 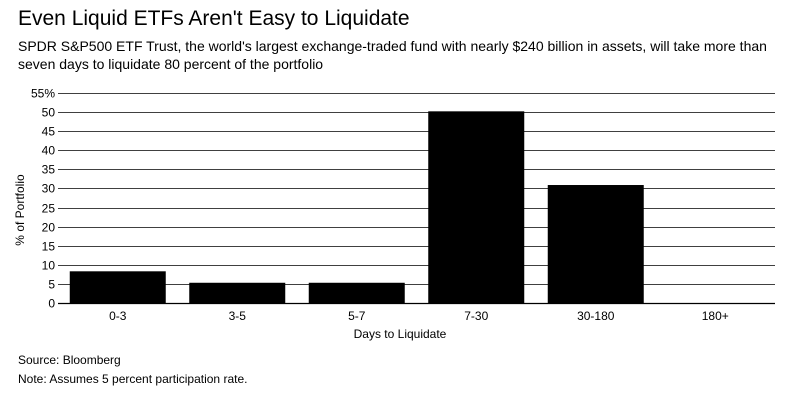 What do you see at coordinates (238, 316) in the screenshot?
I see `x-tick-label: 3-5` at bounding box center [238, 316].